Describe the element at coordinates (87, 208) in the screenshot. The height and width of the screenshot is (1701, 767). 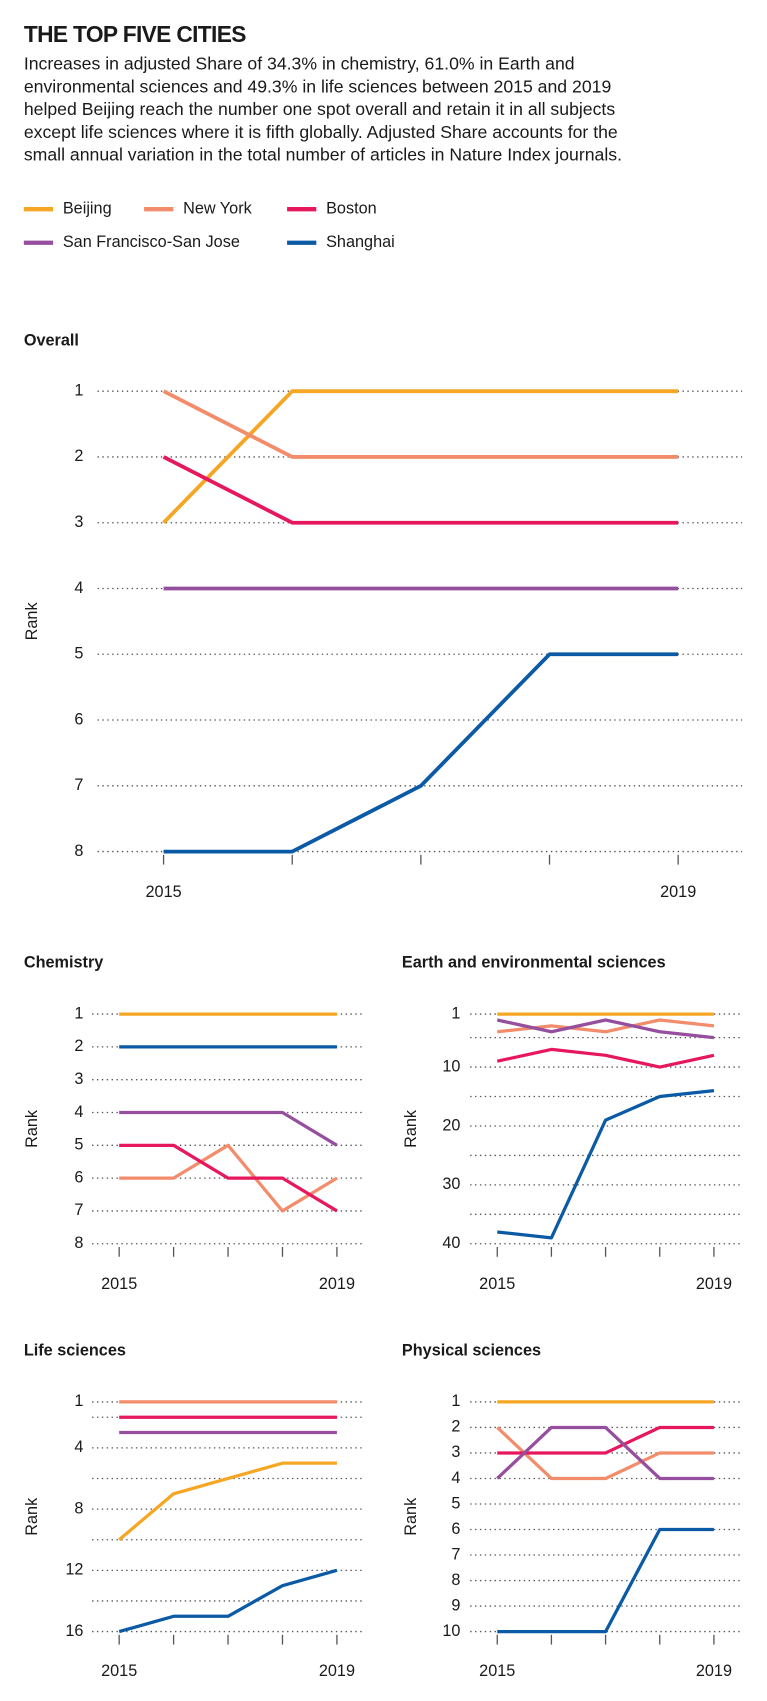
I see `legend-label: Beijing` at that location.